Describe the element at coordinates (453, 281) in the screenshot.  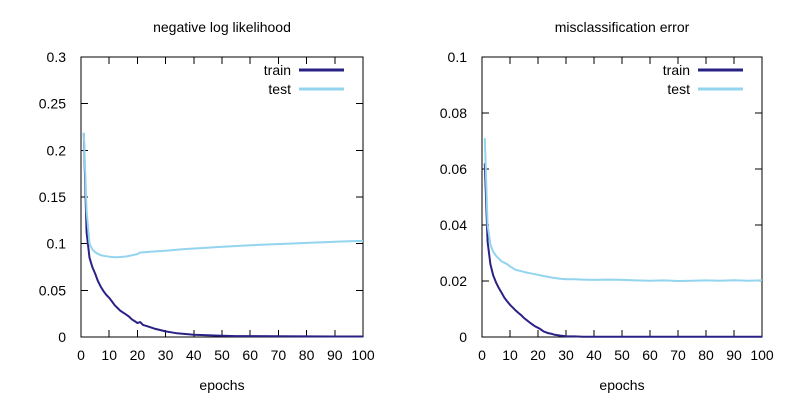
I see `y-tick-label: 0.02` at that location.